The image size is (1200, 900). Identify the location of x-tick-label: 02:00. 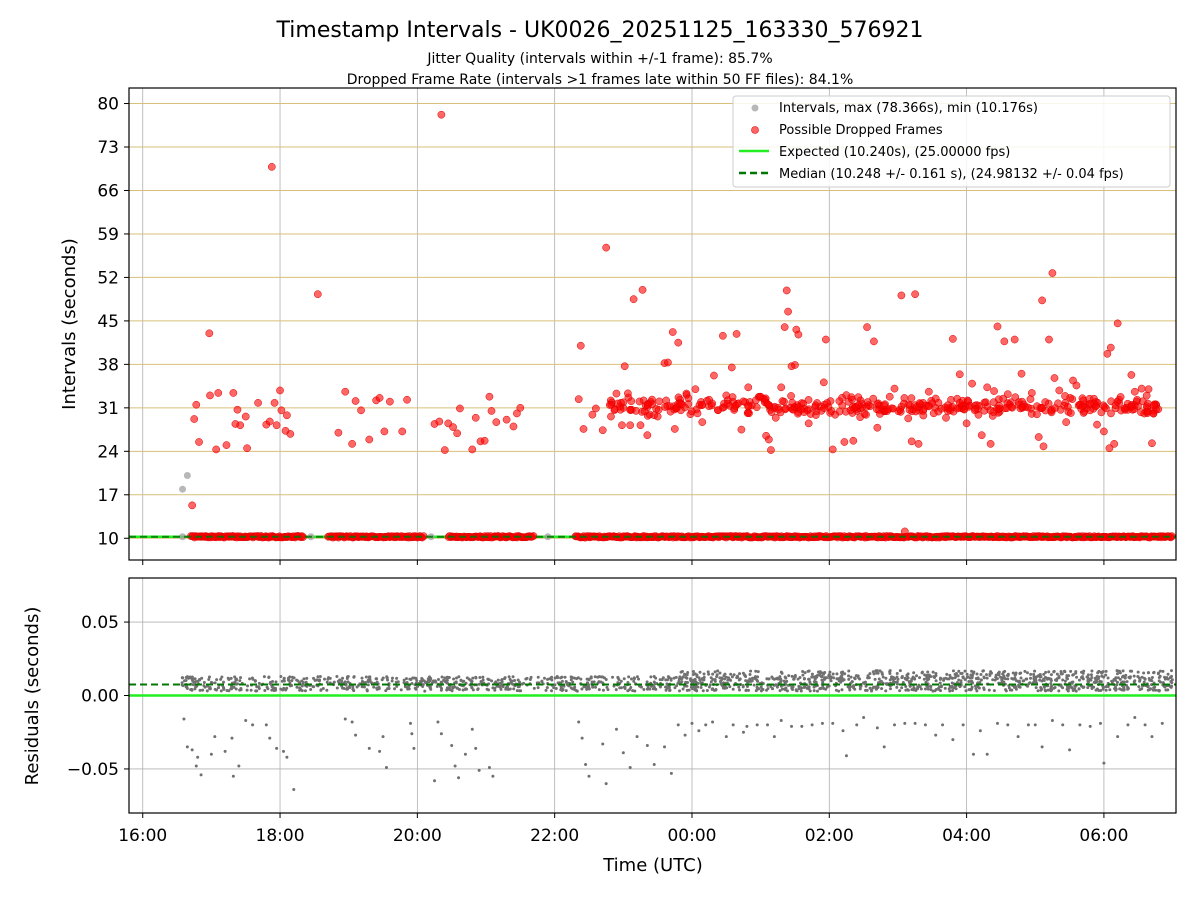
(829, 836).